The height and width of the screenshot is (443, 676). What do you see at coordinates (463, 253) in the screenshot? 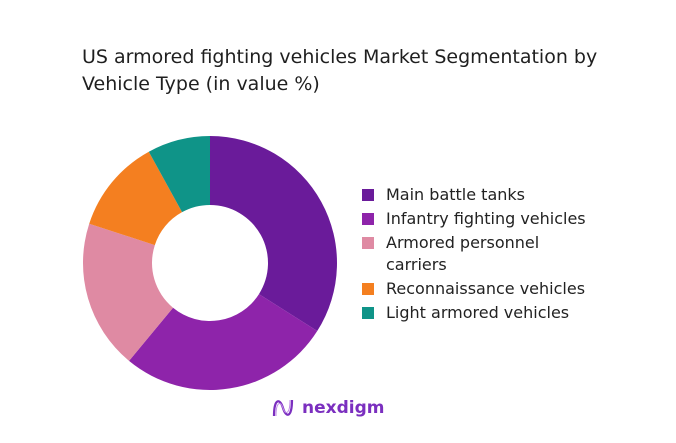
I see `legend-label: Armored personnel carriers` at bounding box center [463, 253].